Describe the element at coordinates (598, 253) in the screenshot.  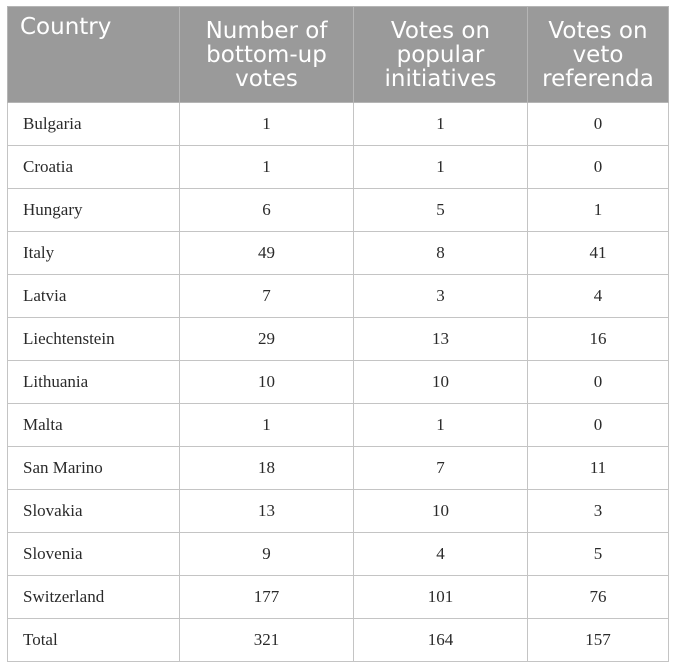
I see `cell-veto-referenda: 41` at that location.